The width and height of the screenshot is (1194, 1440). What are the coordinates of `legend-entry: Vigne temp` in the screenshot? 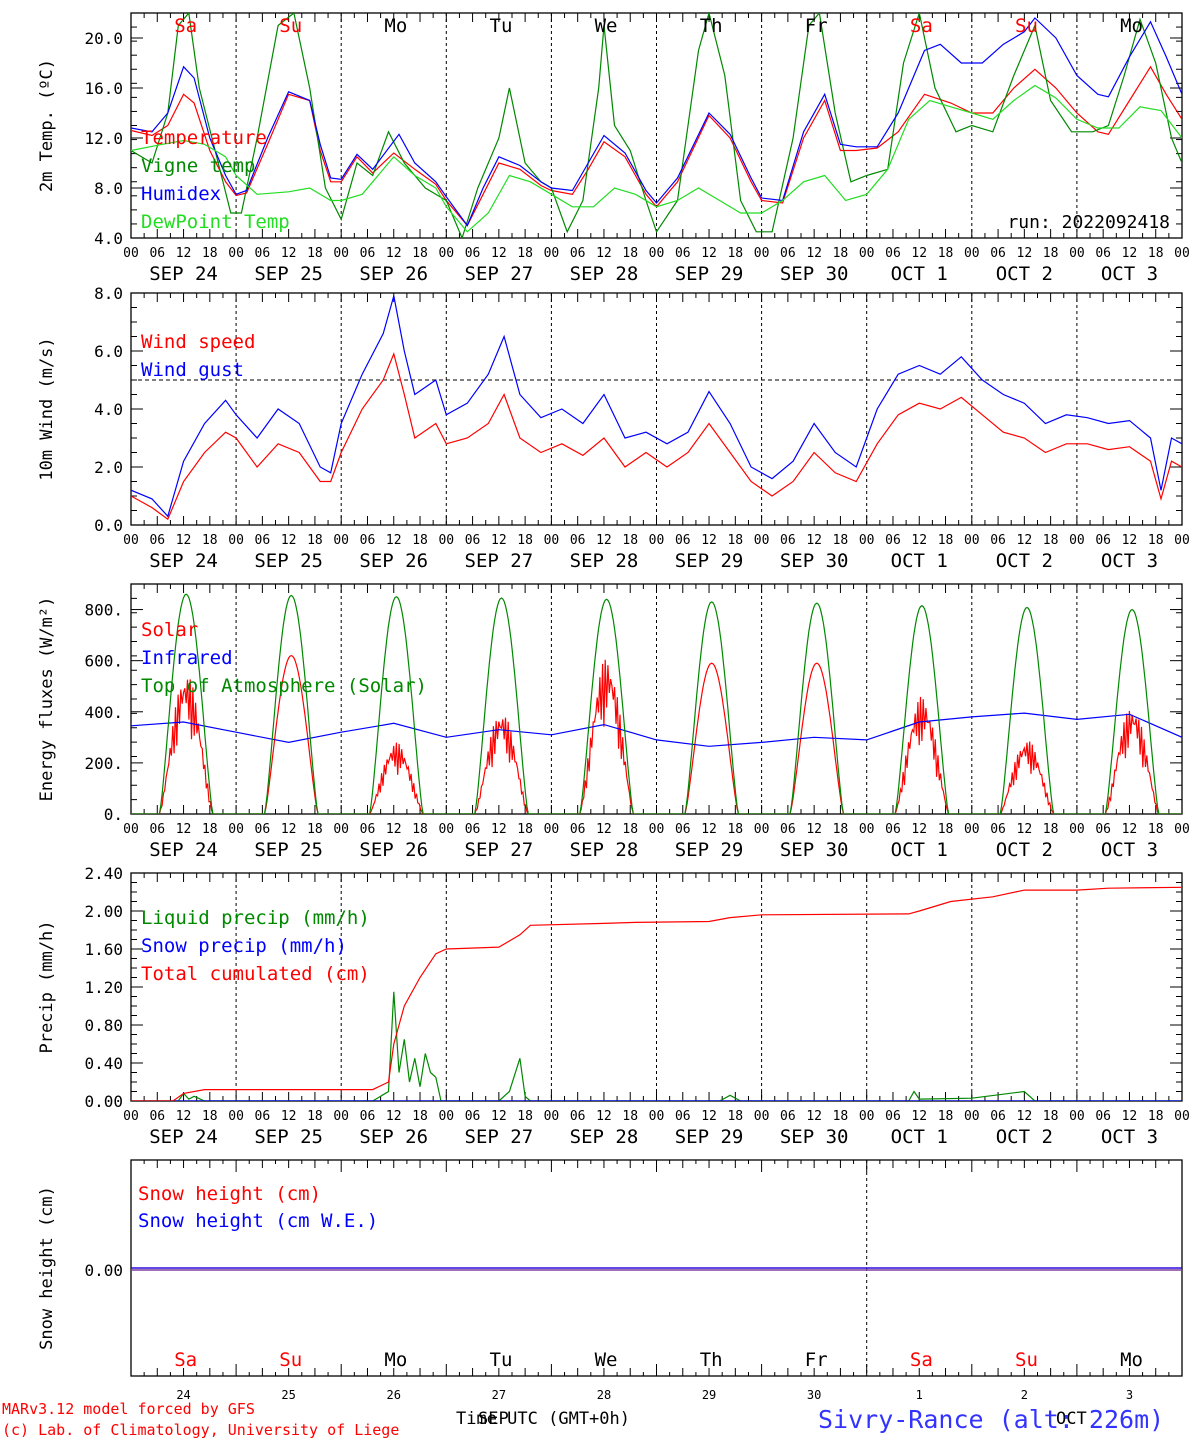 It's located at (198, 166).